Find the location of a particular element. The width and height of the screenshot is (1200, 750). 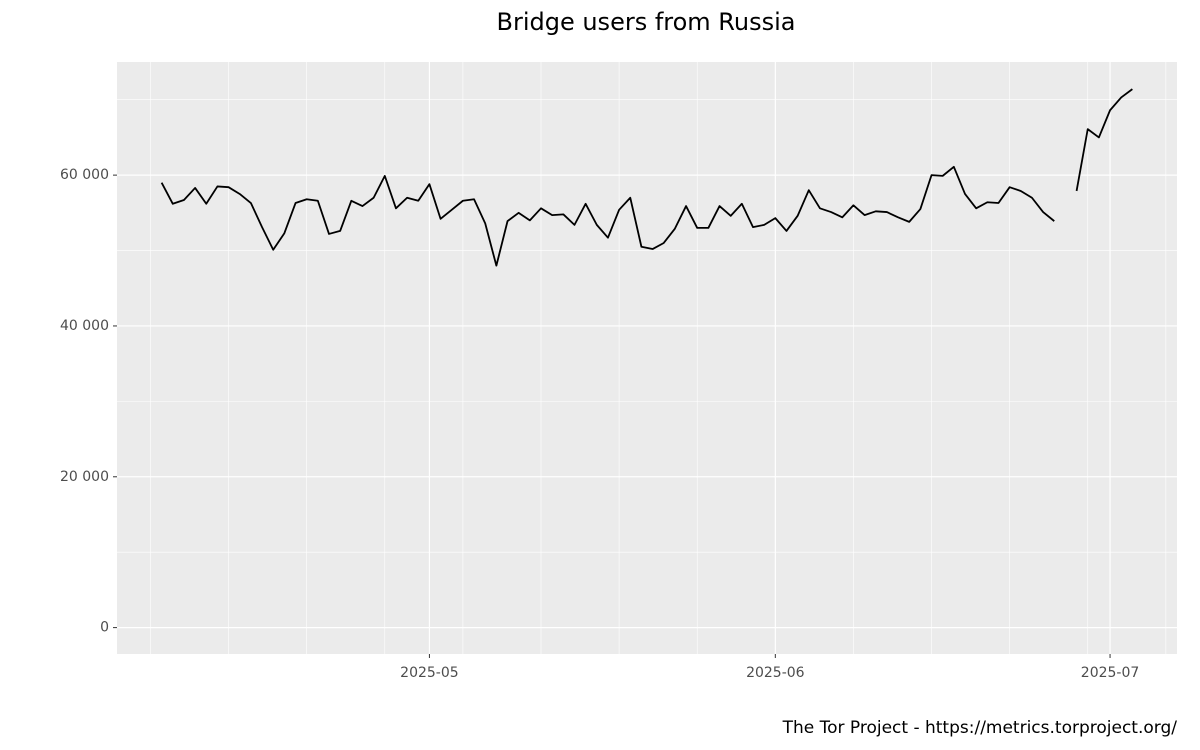

x-tick-label: 2025-07 is located at coordinates (1110, 673).